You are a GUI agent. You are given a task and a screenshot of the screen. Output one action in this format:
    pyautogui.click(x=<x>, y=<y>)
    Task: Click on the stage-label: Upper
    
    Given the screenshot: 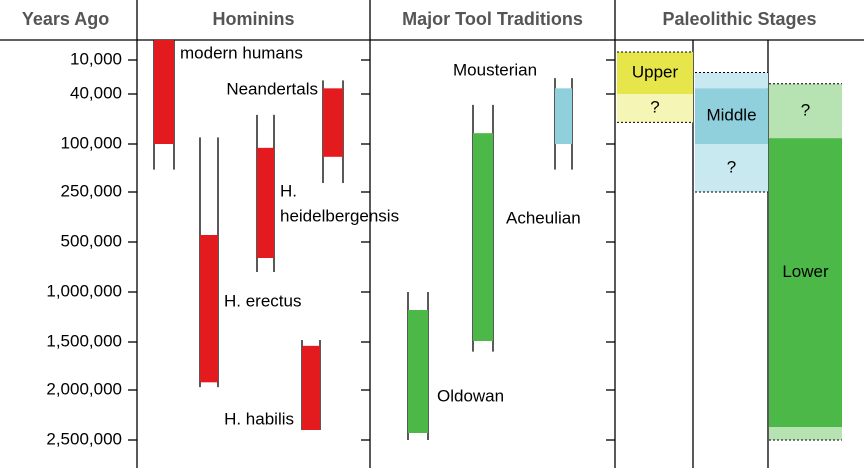 What is the action you would take?
    pyautogui.click(x=655, y=71)
    